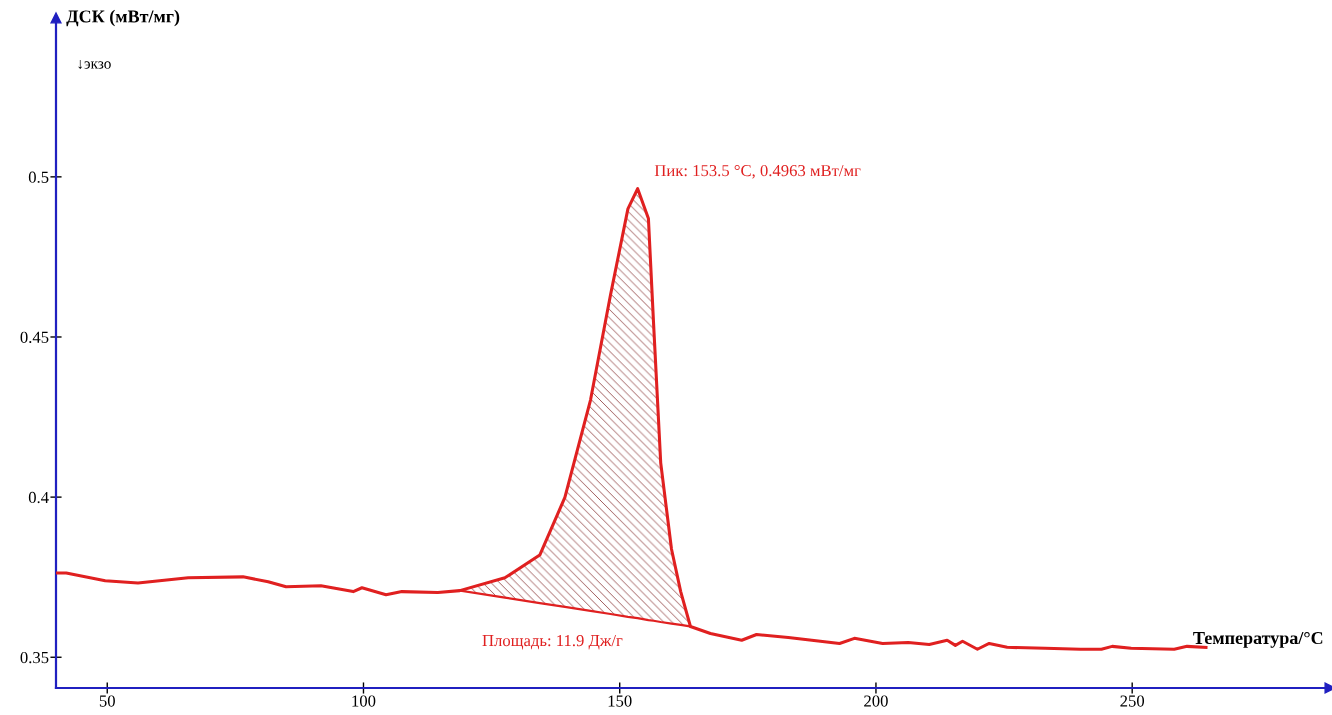  Describe the element at coordinates (123, 18) in the screenshot. I see `y-axis-title: ДСК (мВт/мг)` at that location.